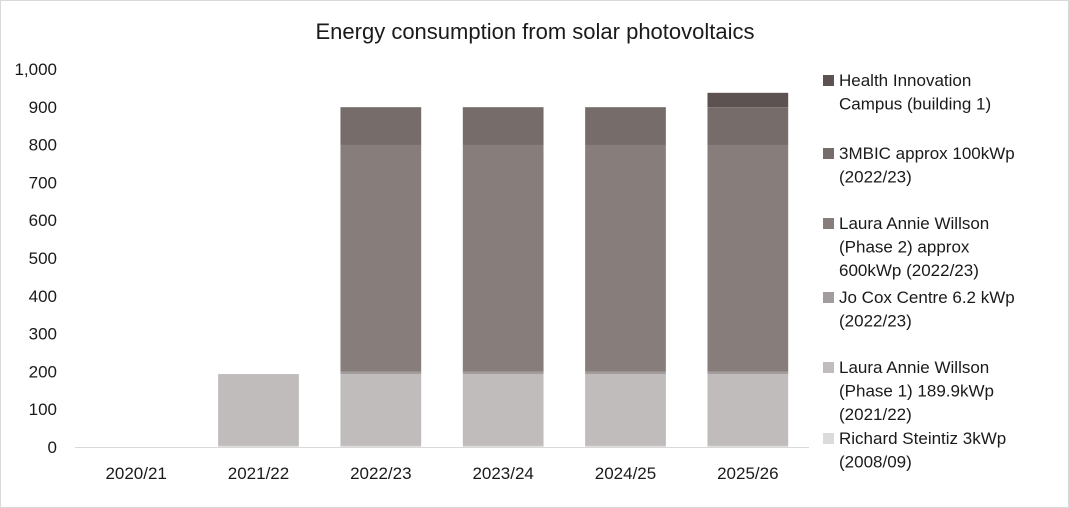 This screenshot has height=508, width=1069. Describe the element at coordinates (135, 473) in the screenshot. I see `x-tick-label: 2020/21` at that location.